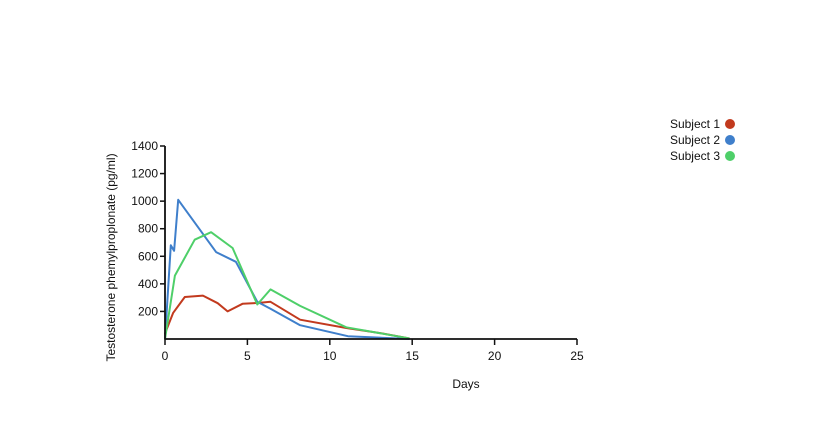 Image resolution: width=824 pixels, height=440 pixels. I want to click on legend: Subject 1 Subject 2 Subject 3, so click(702, 140).